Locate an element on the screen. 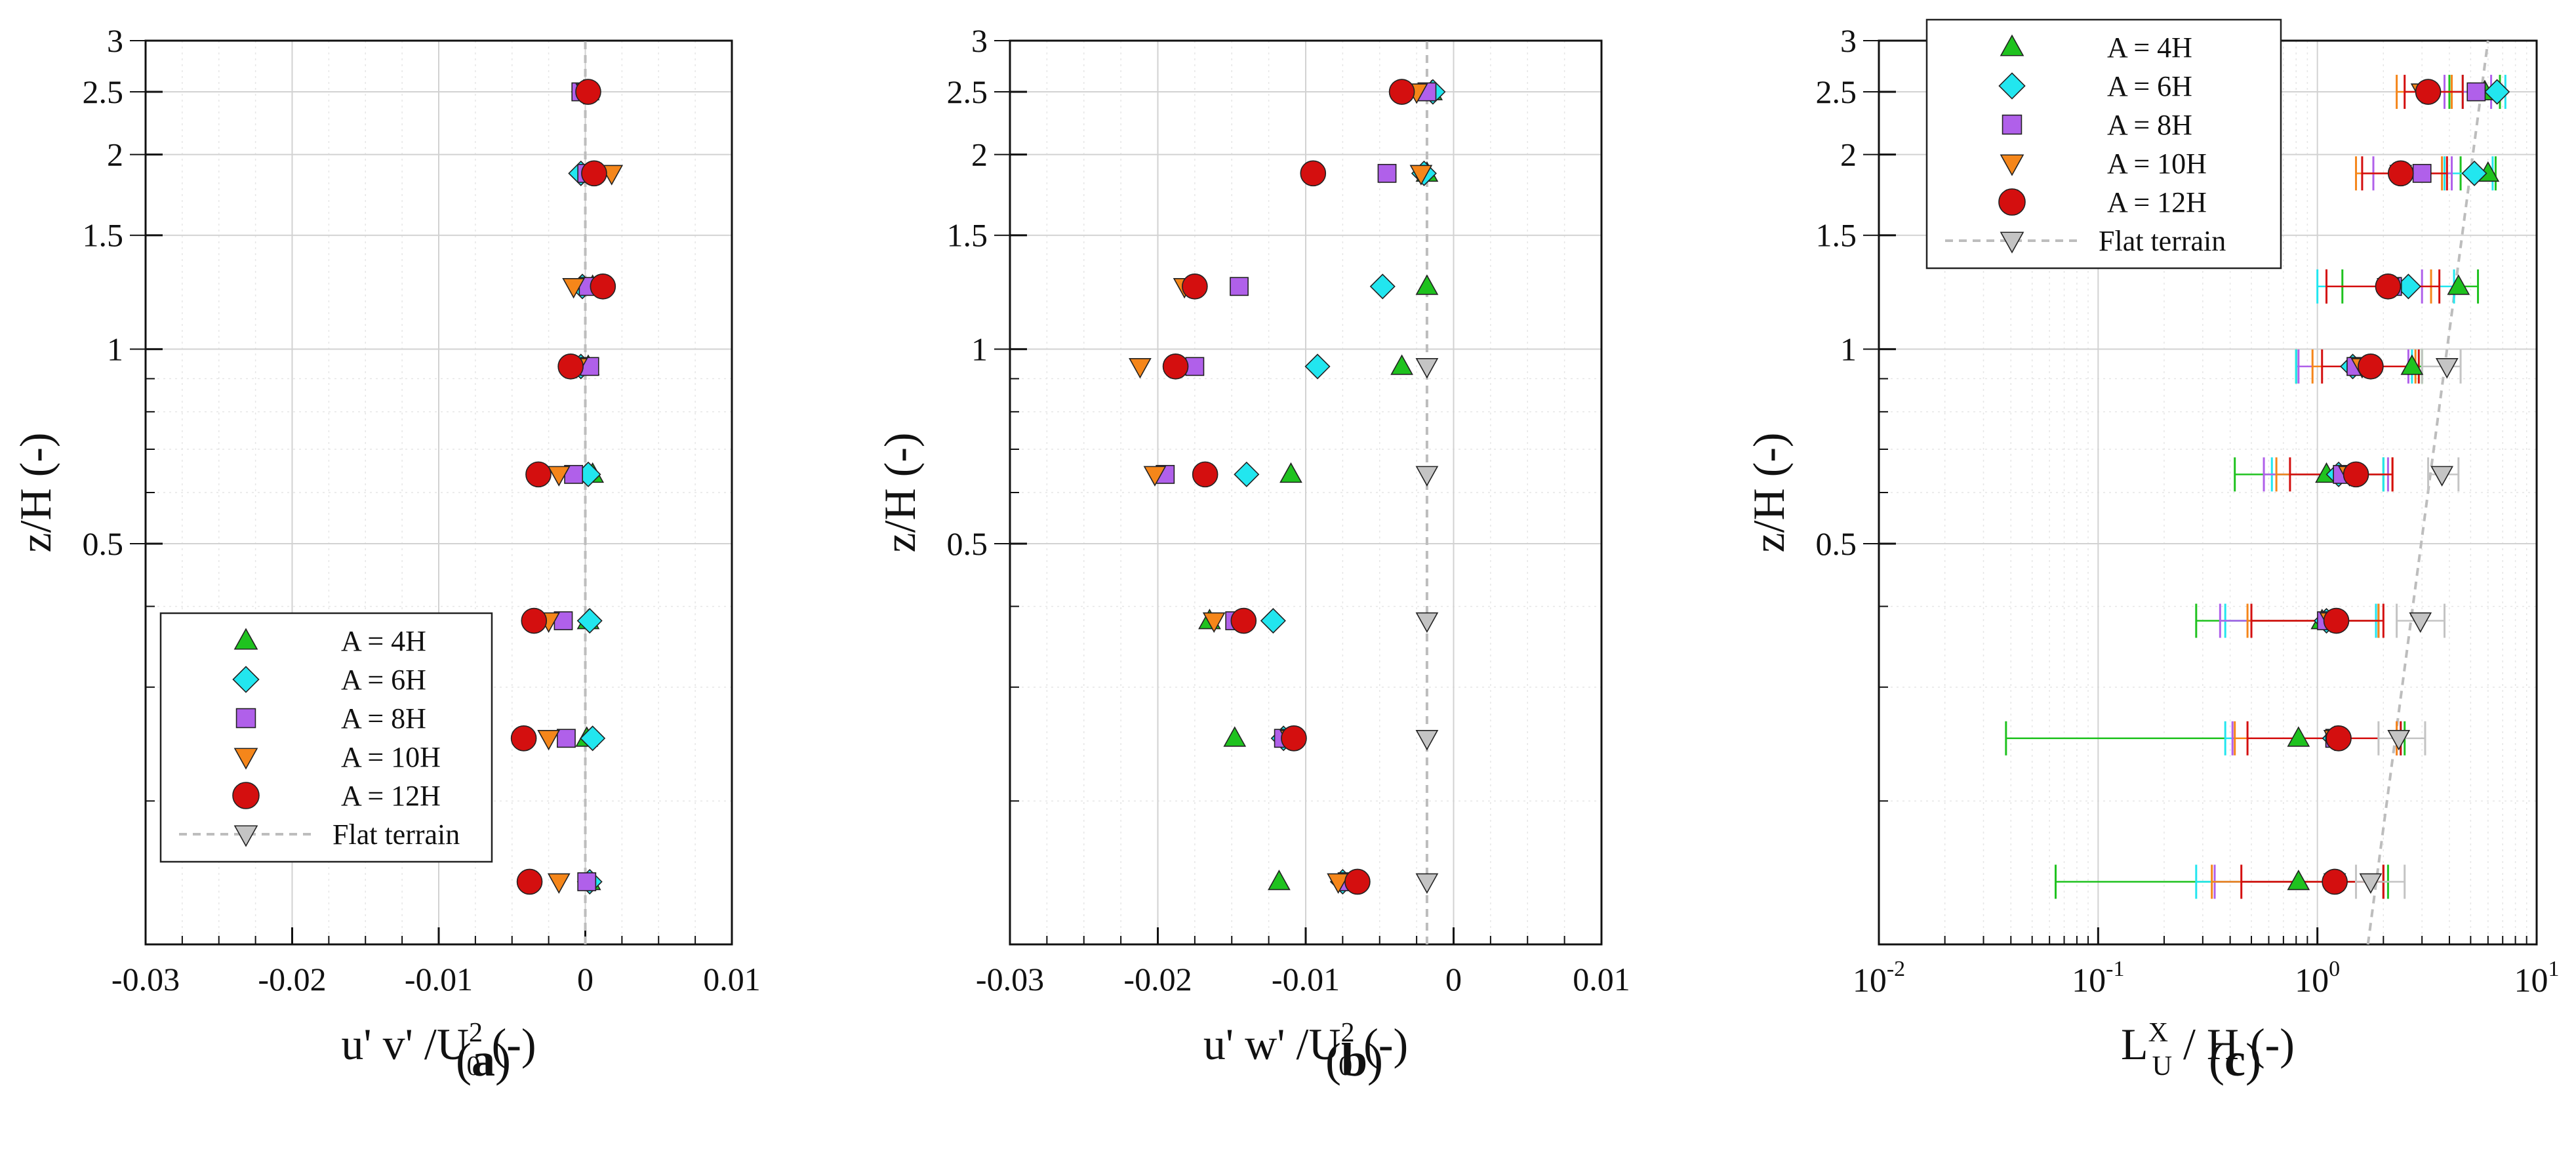  legend-marker-flat-terrain is located at coordinates (2012, 243).